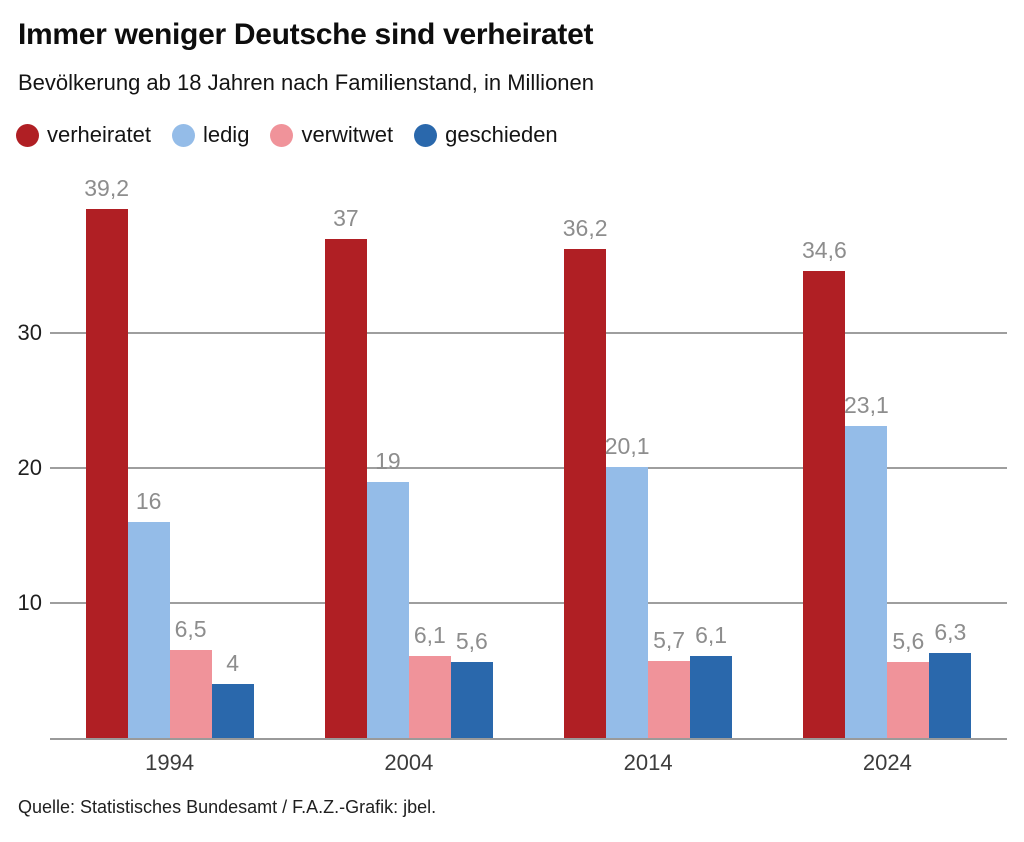  Describe the element at coordinates (908, 700) in the screenshot. I see `bar-verwitwet-2024` at that location.